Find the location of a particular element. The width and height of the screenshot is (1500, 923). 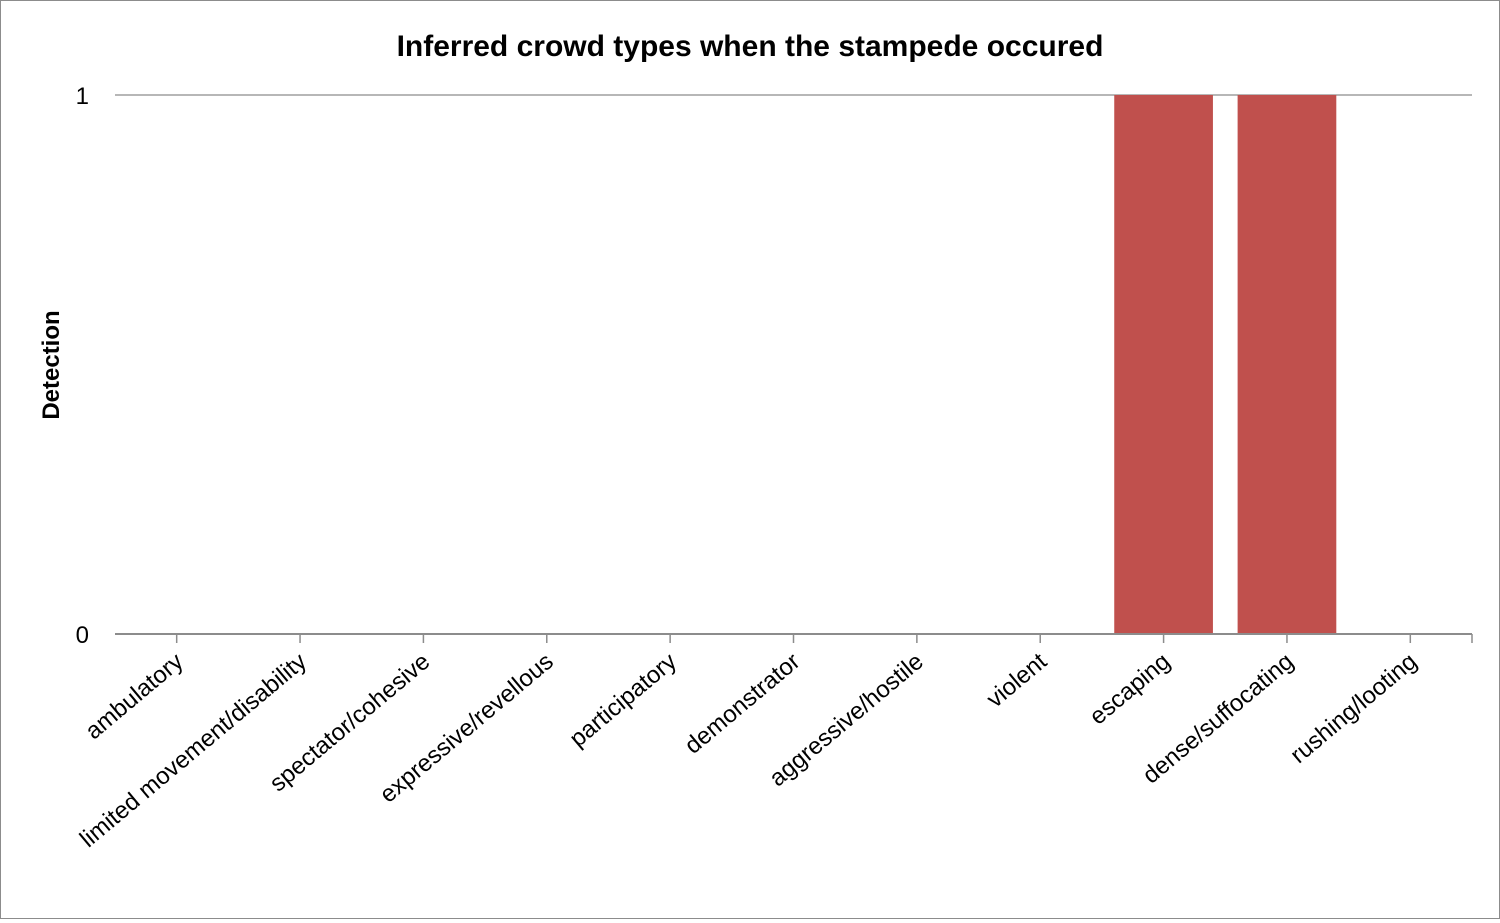

x-axis is located at coordinates (794, 638).